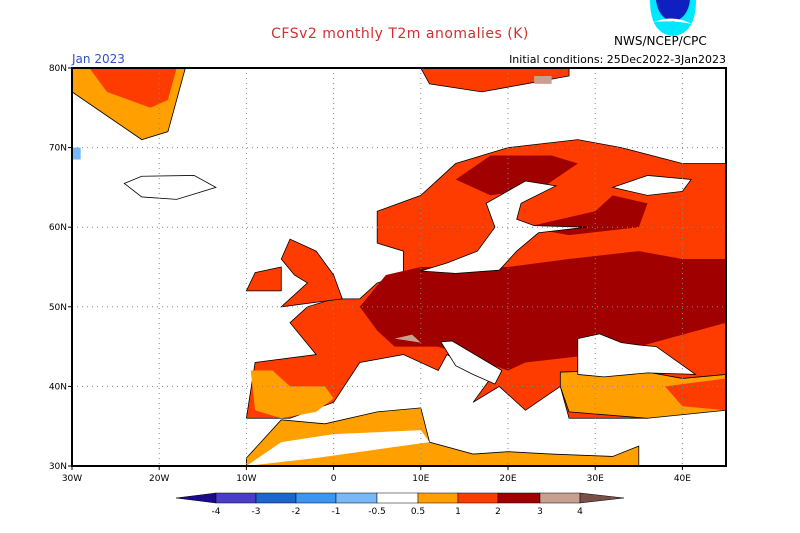 This screenshot has width=800, height=533. Describe the element at coordinates (586, 215) in the screenshot. I see `anomaly-region-karelia` at that location.